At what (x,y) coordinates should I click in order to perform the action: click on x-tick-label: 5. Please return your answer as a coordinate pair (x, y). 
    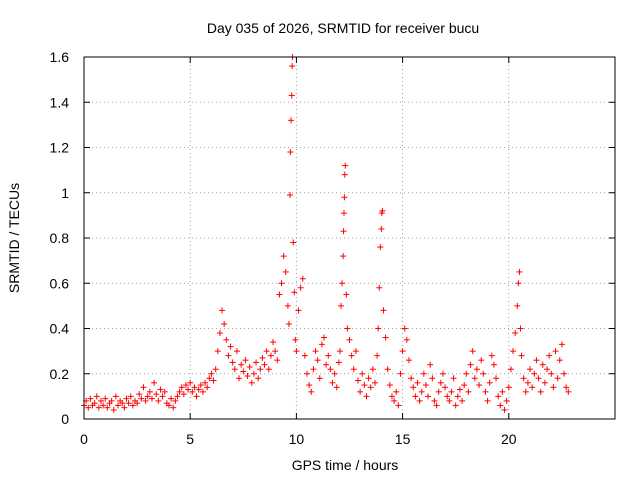
    Looking at the image, I should click on (190, 439).